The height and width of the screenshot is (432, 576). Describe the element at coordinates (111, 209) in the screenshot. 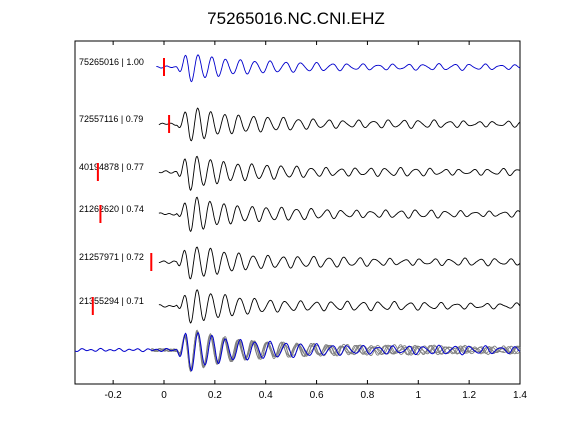

I see `trace-label: 21262620 | 0.74` at that location.